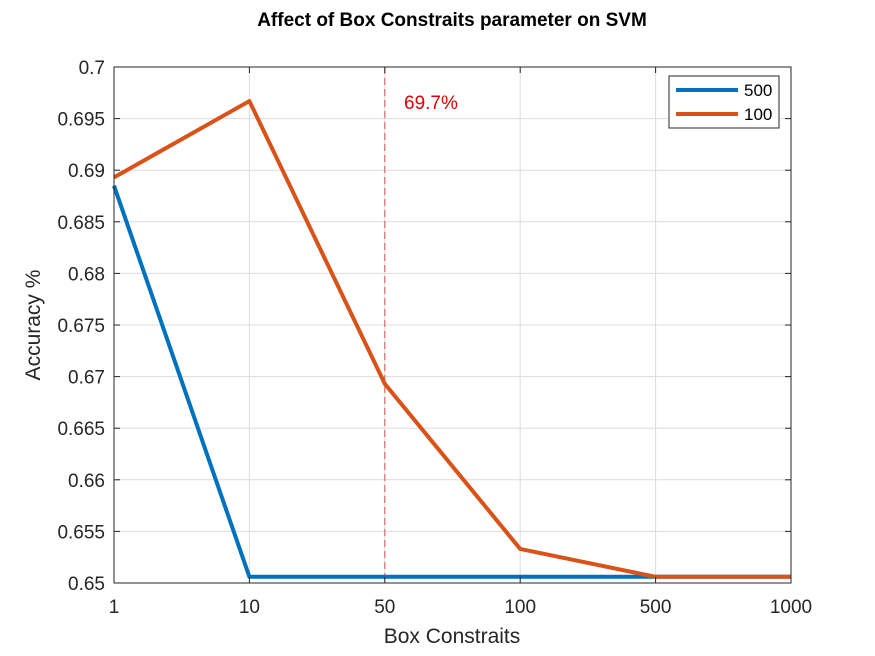 Image resolution: width=875 pixels, height=656 pixels. Describe the element at coordinates (431, 103) in the screenshot. I see `peak-annotation: 69.7%` at that location.